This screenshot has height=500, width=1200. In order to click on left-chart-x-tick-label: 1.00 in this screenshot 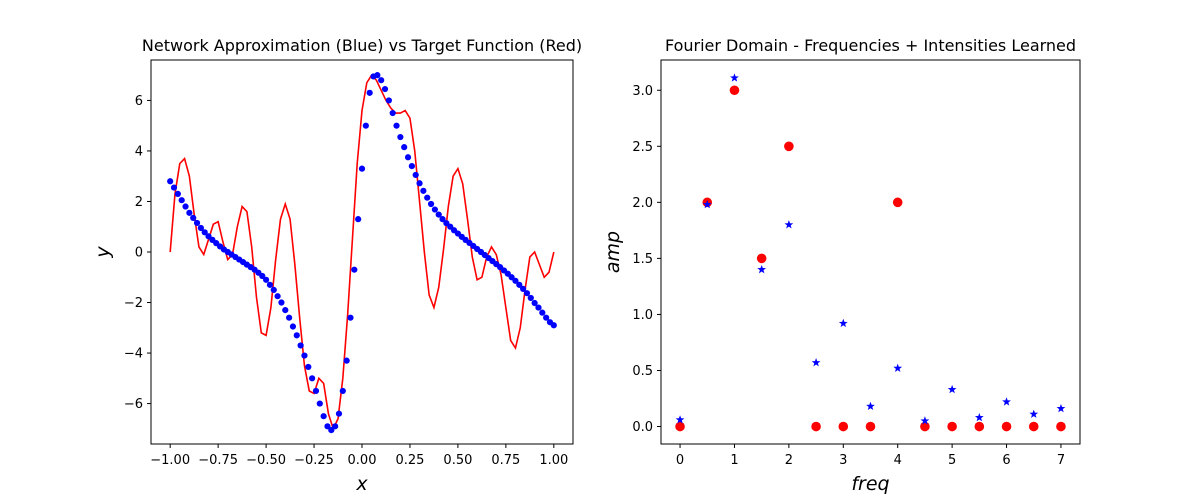, I will do `click(553, 460)`.